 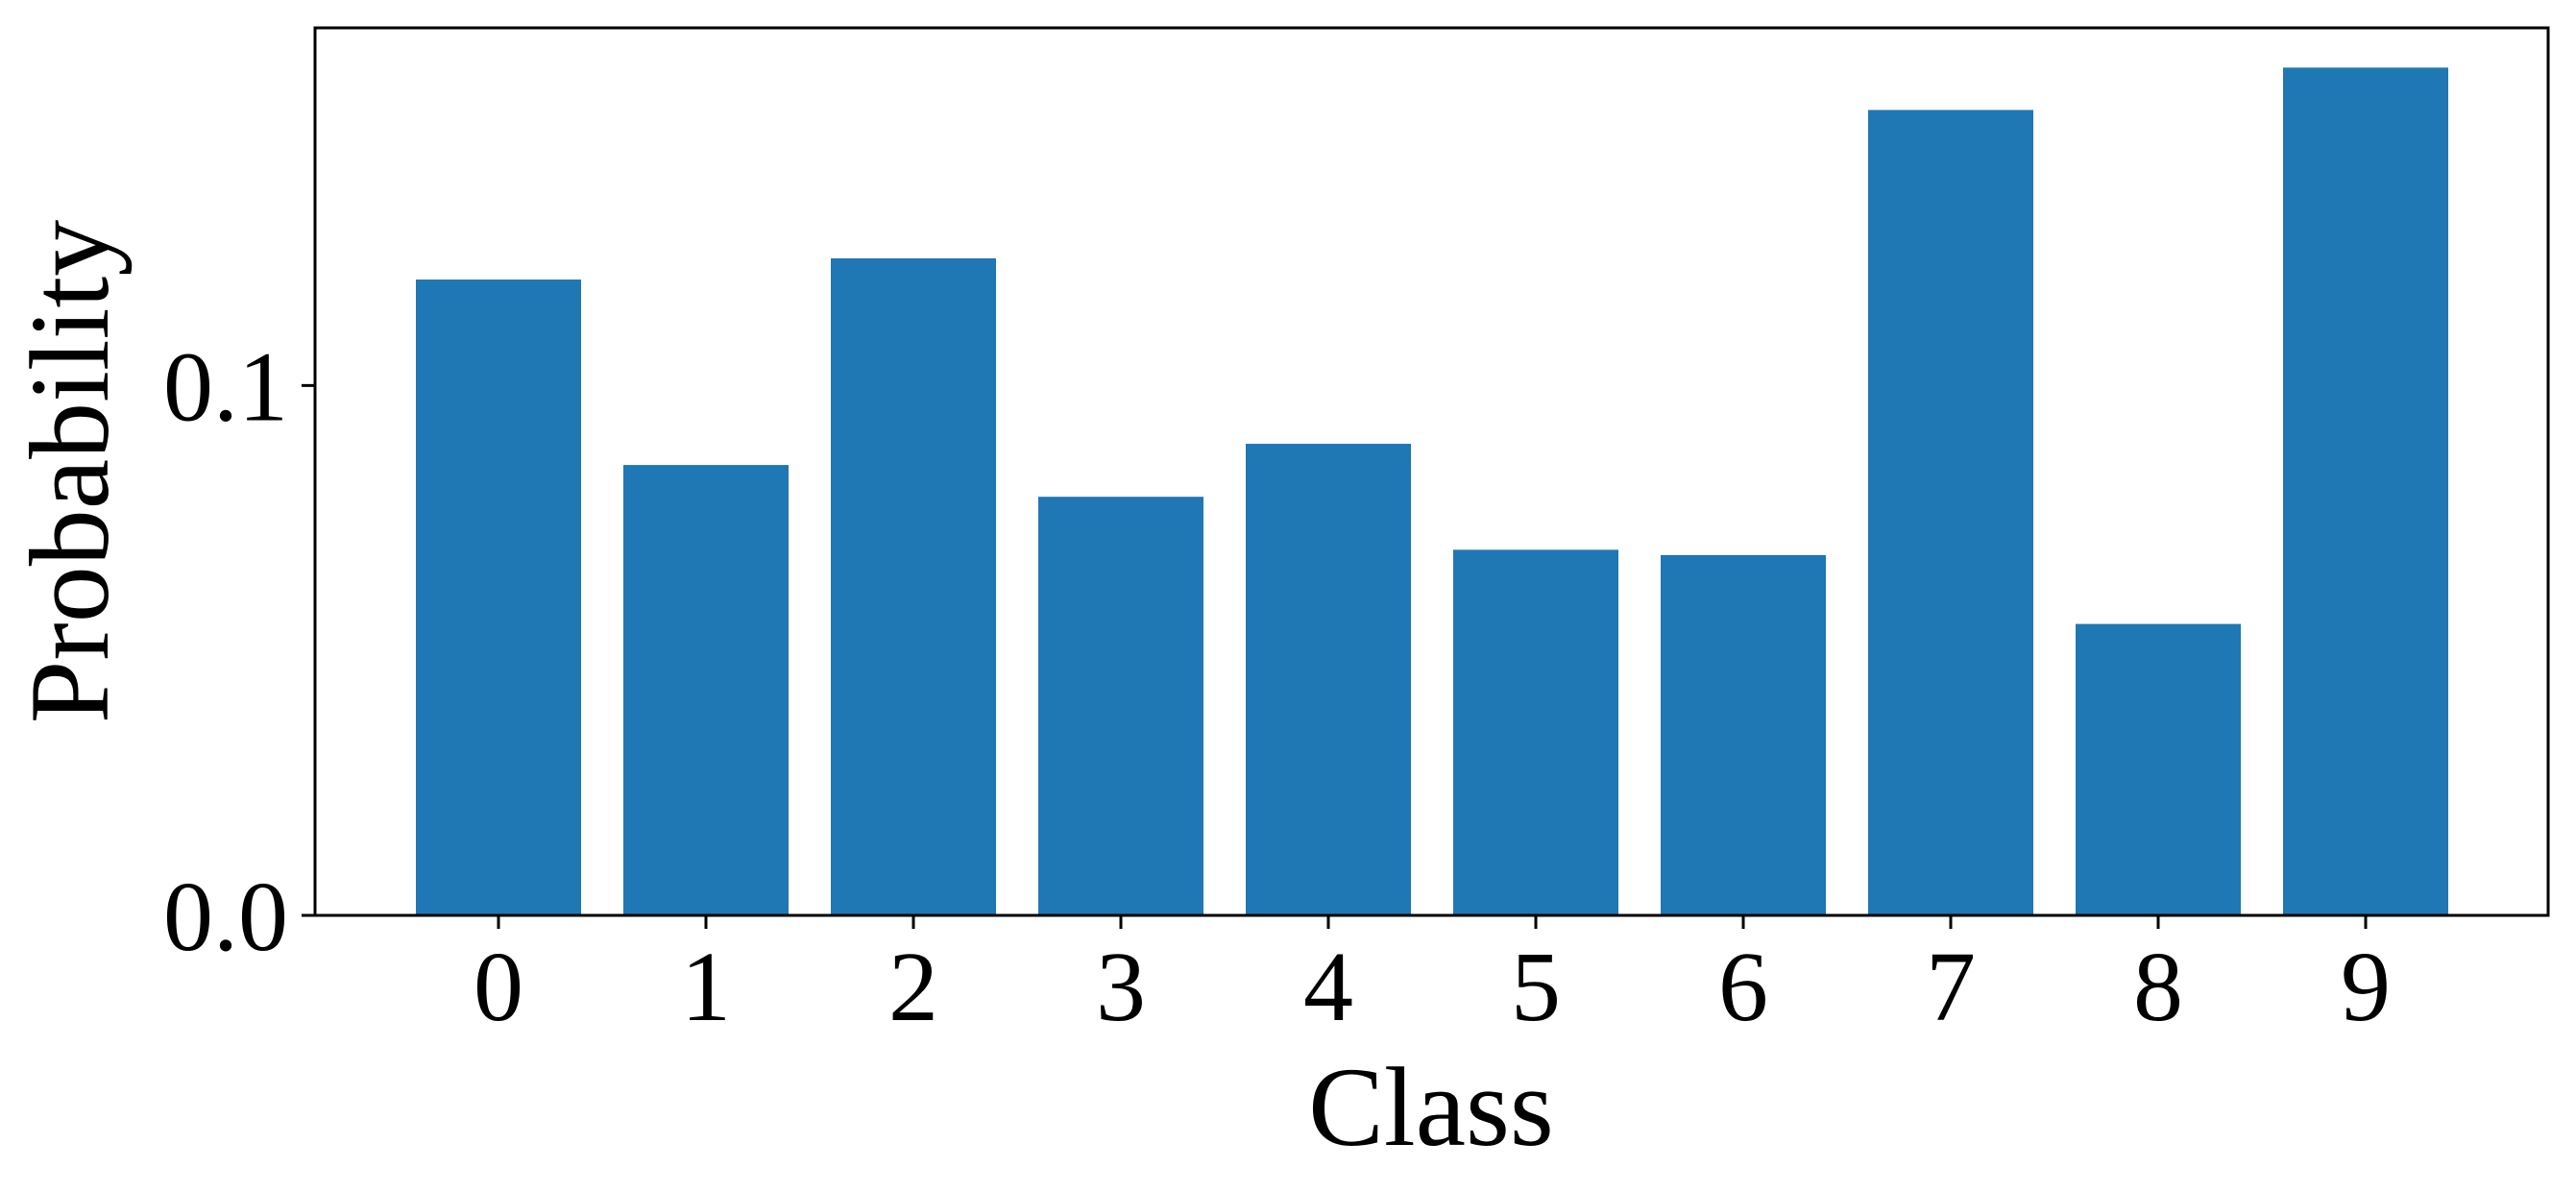 What do you see at coordinates (2158, 987) in the screenshot?
I see `x-tick-label: 8` at bounding box center [2158, 987].